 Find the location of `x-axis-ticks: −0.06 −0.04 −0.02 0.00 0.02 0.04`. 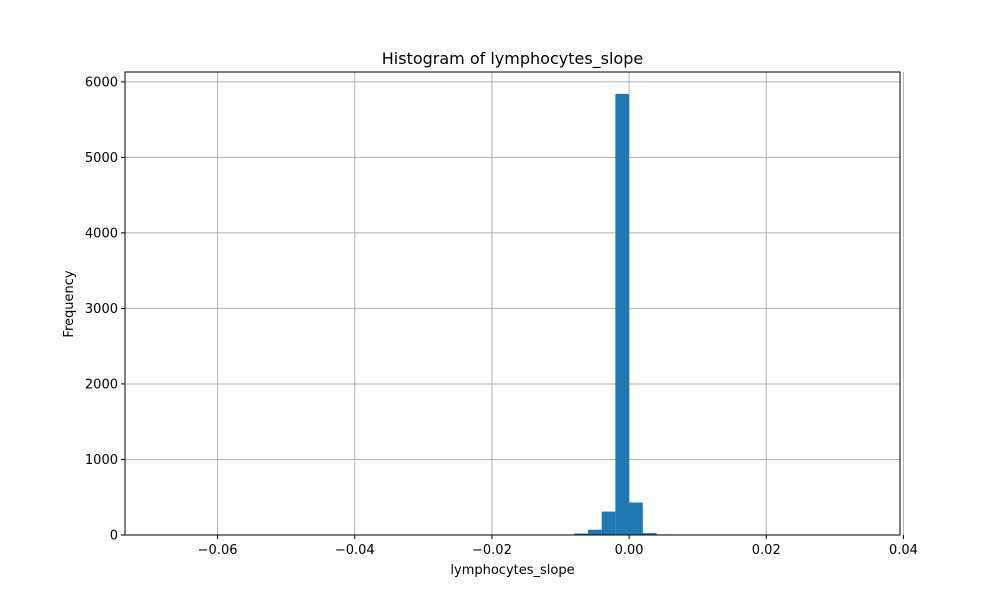

x-axis-ticks: −0.06 −0.04 −0.02 0.00 0.02 0.04 is located at coordinates (558, 546).